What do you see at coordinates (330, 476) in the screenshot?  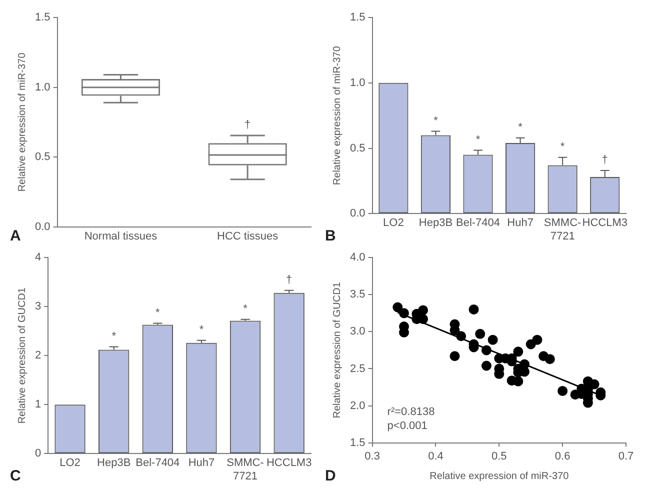 I see `text: D` at bounding box center [330, 476].